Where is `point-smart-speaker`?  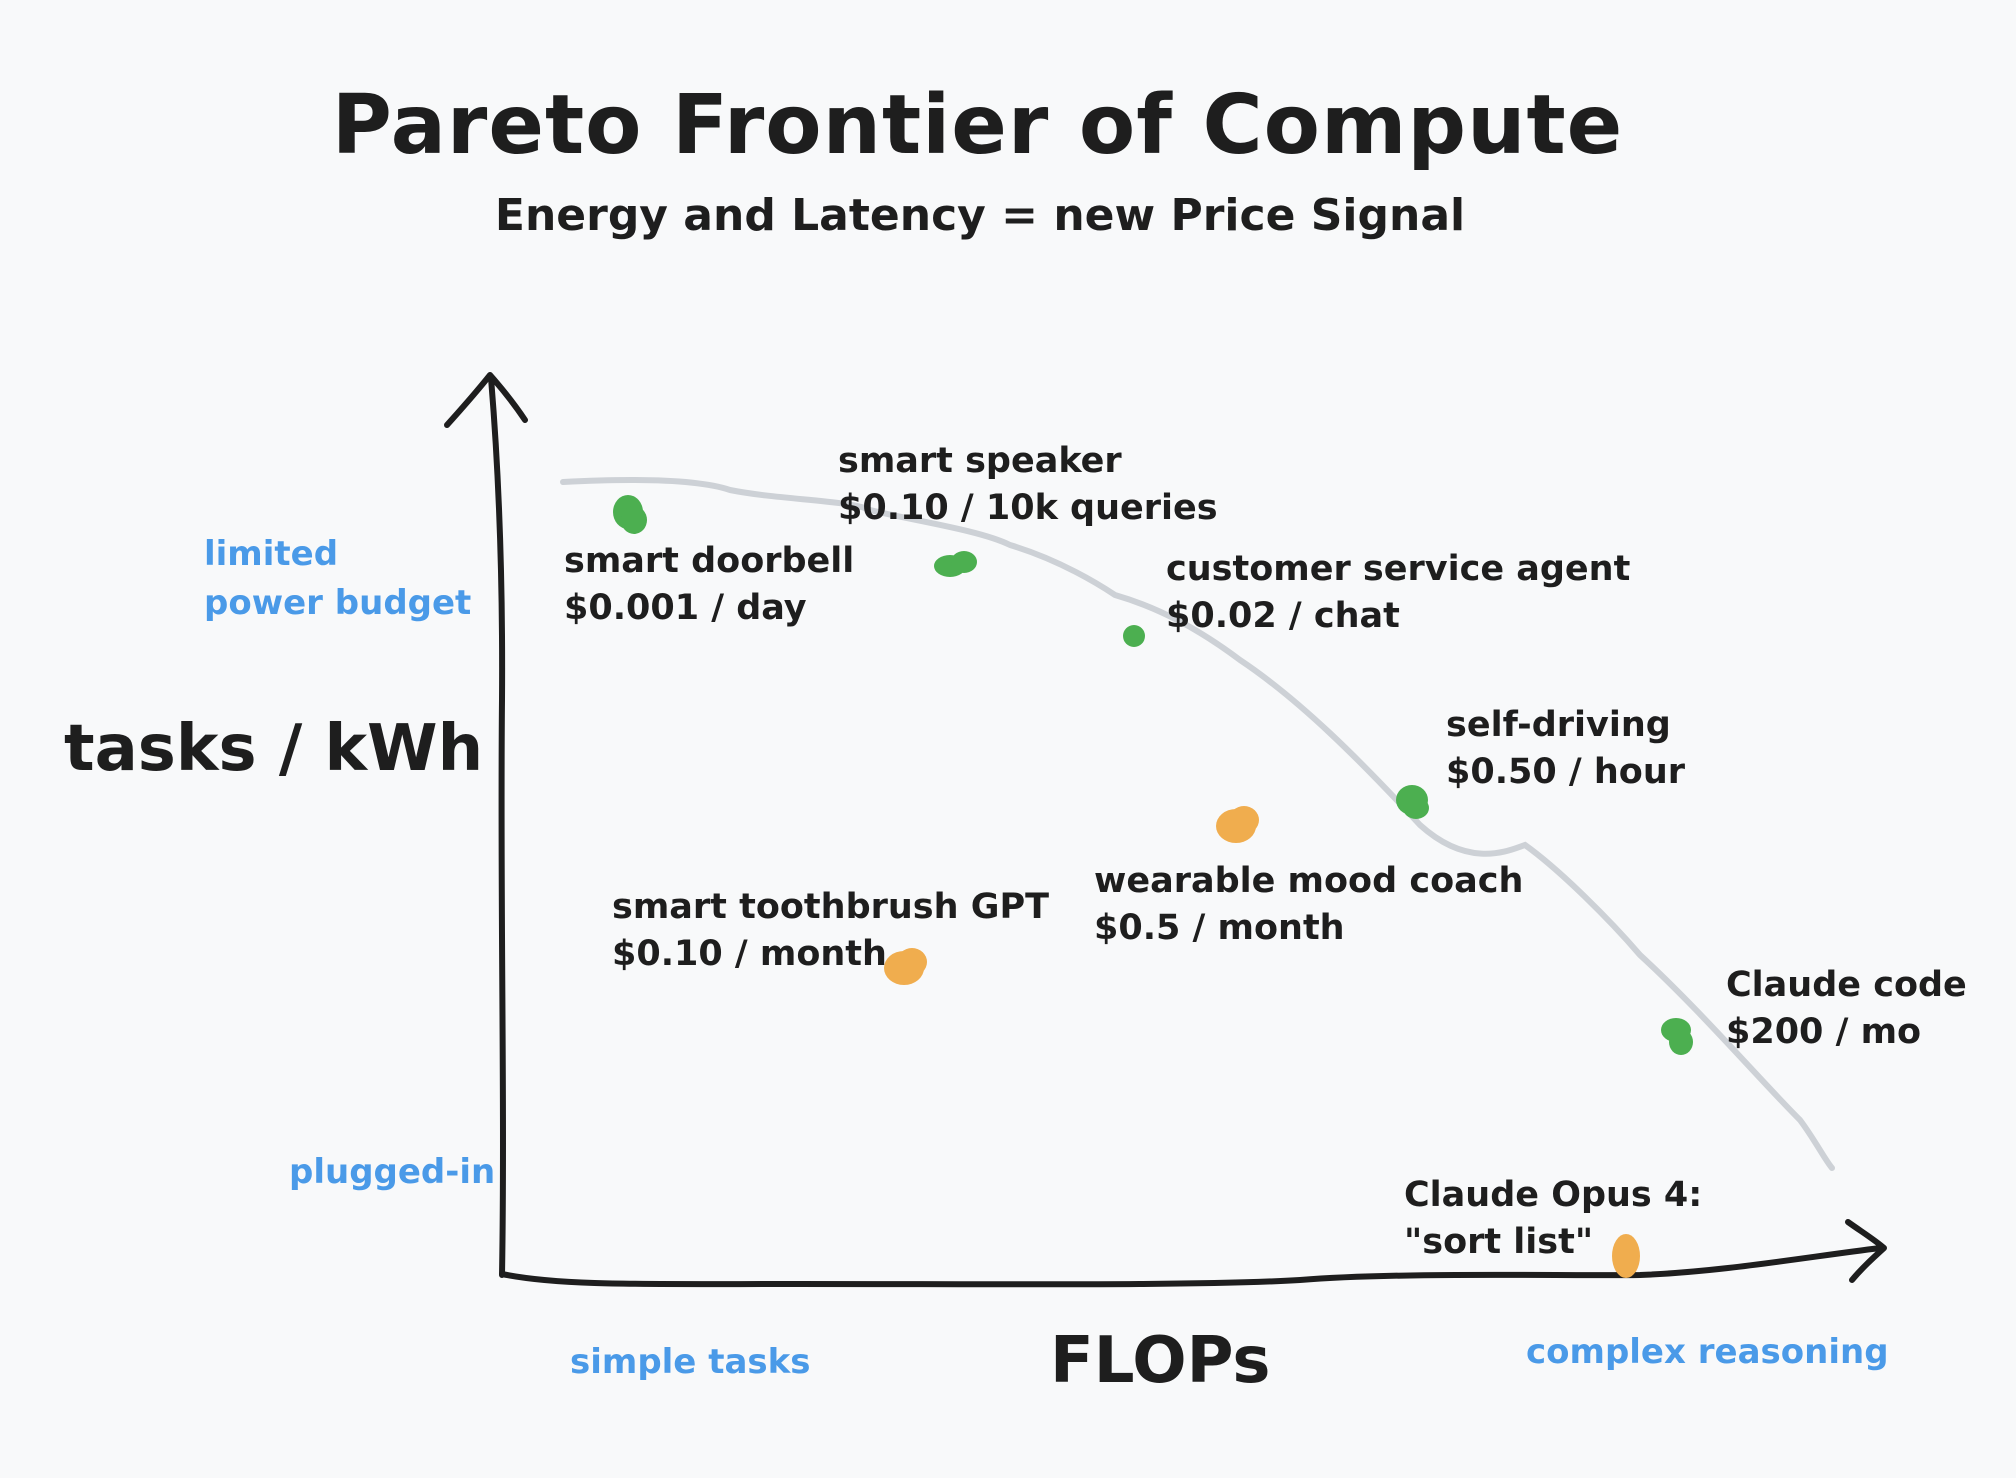
point-smart-speaker is located at coordinates (955, 564).